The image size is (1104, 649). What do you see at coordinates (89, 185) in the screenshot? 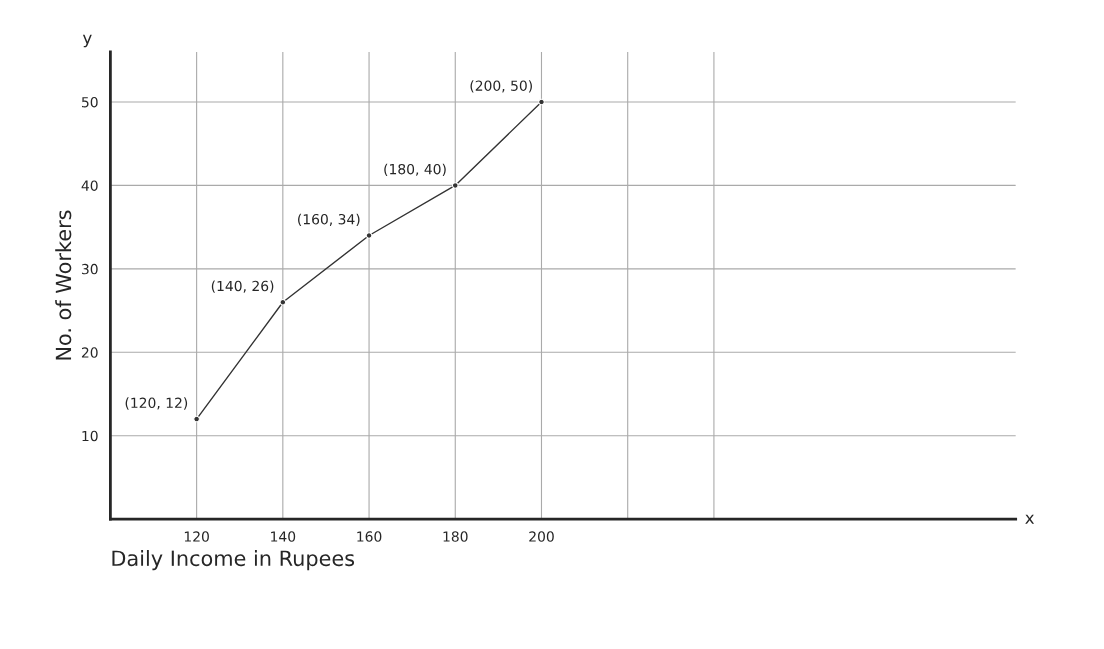
I see `y-tick-label: 40` at bounding box center [89, 185].